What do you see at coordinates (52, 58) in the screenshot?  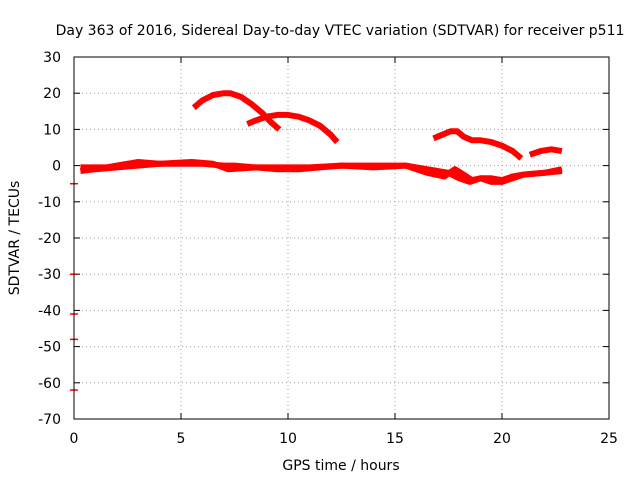 I see `y-tick-label: 30` at bounding box center [52, 58].